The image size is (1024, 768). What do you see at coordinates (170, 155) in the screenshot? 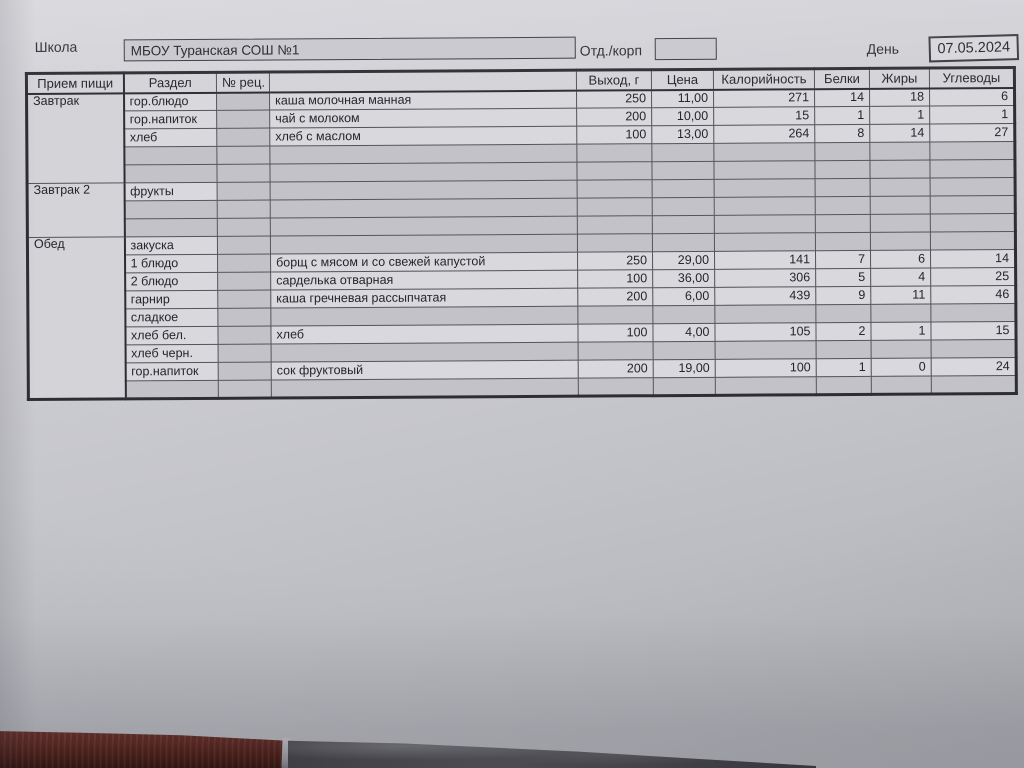
I see `razdel-cell` at bounding box center [170, 155].